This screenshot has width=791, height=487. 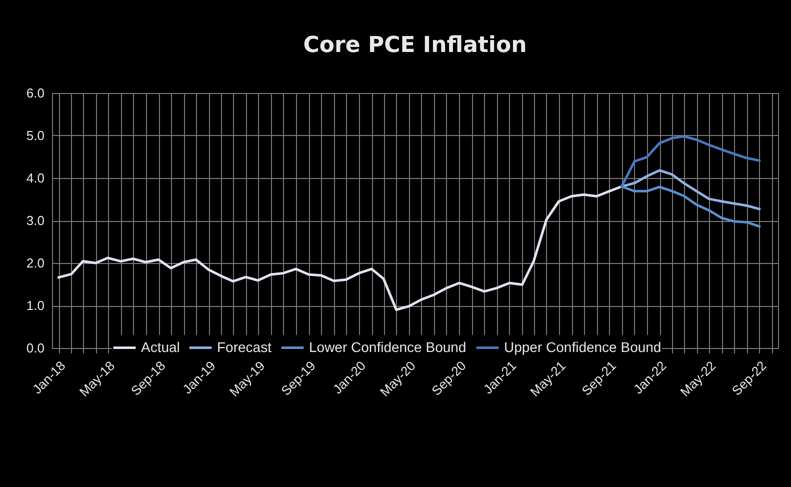 What do you see at coordinates (35, 348) in the screenshot?
I see `y-tick-label: 0.0` at bounding box center [35, 348].